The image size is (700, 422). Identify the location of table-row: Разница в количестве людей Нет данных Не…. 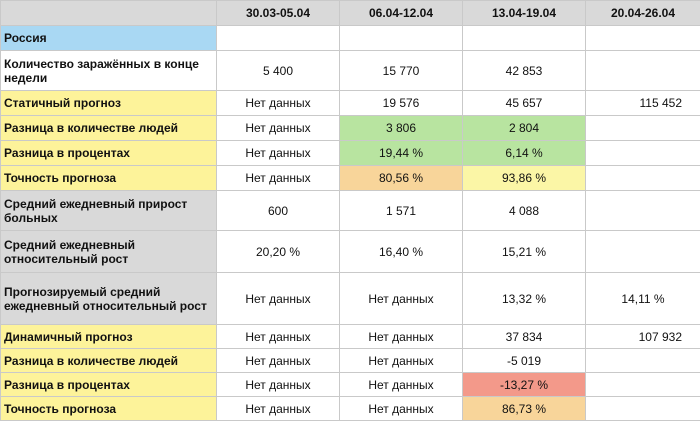
(350, 360).